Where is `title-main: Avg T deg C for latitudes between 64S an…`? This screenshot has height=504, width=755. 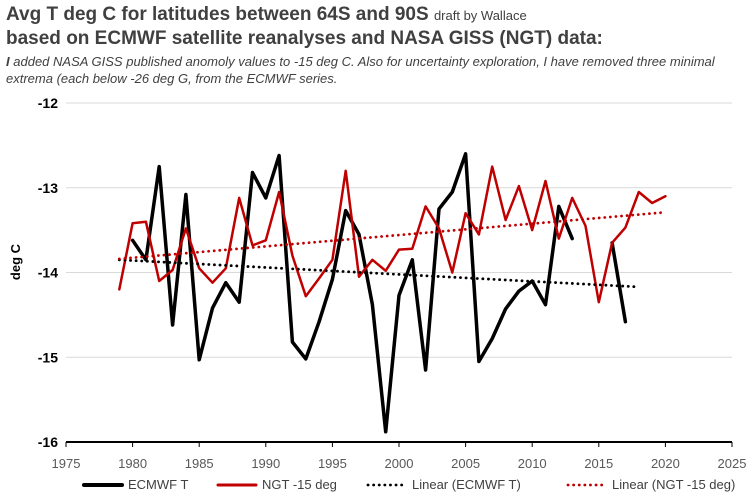
title-main: Avg T deg C for latitudes between 64S an… is located at coordinates (217, 14).